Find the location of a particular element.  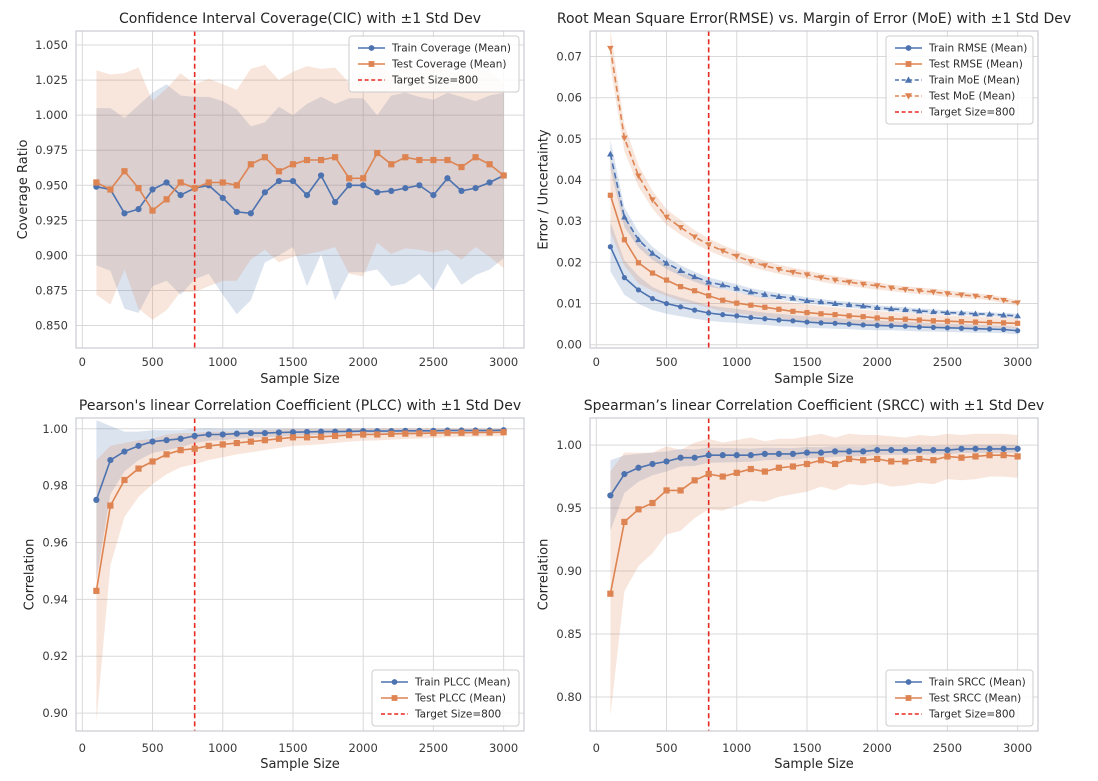

legend-entry-train-moe-mean: Train MoE (Mean) is located at coordinates (957, 81).